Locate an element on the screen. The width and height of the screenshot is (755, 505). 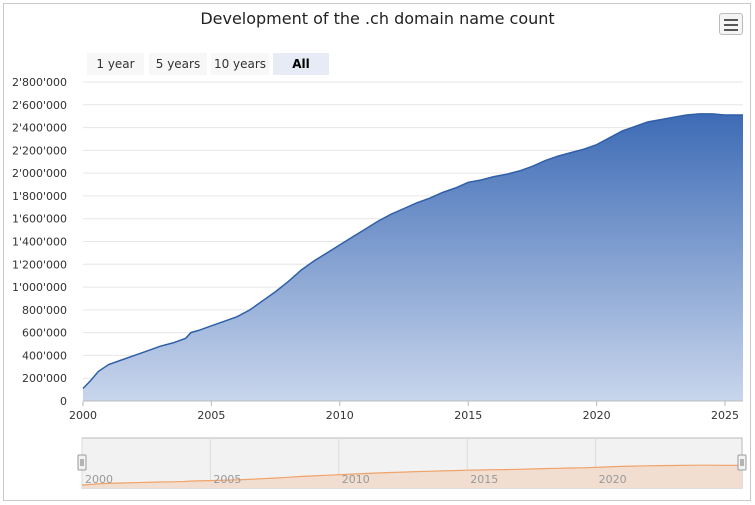
navigator-tick-label: 2015 is located at coordinates (484, 479).